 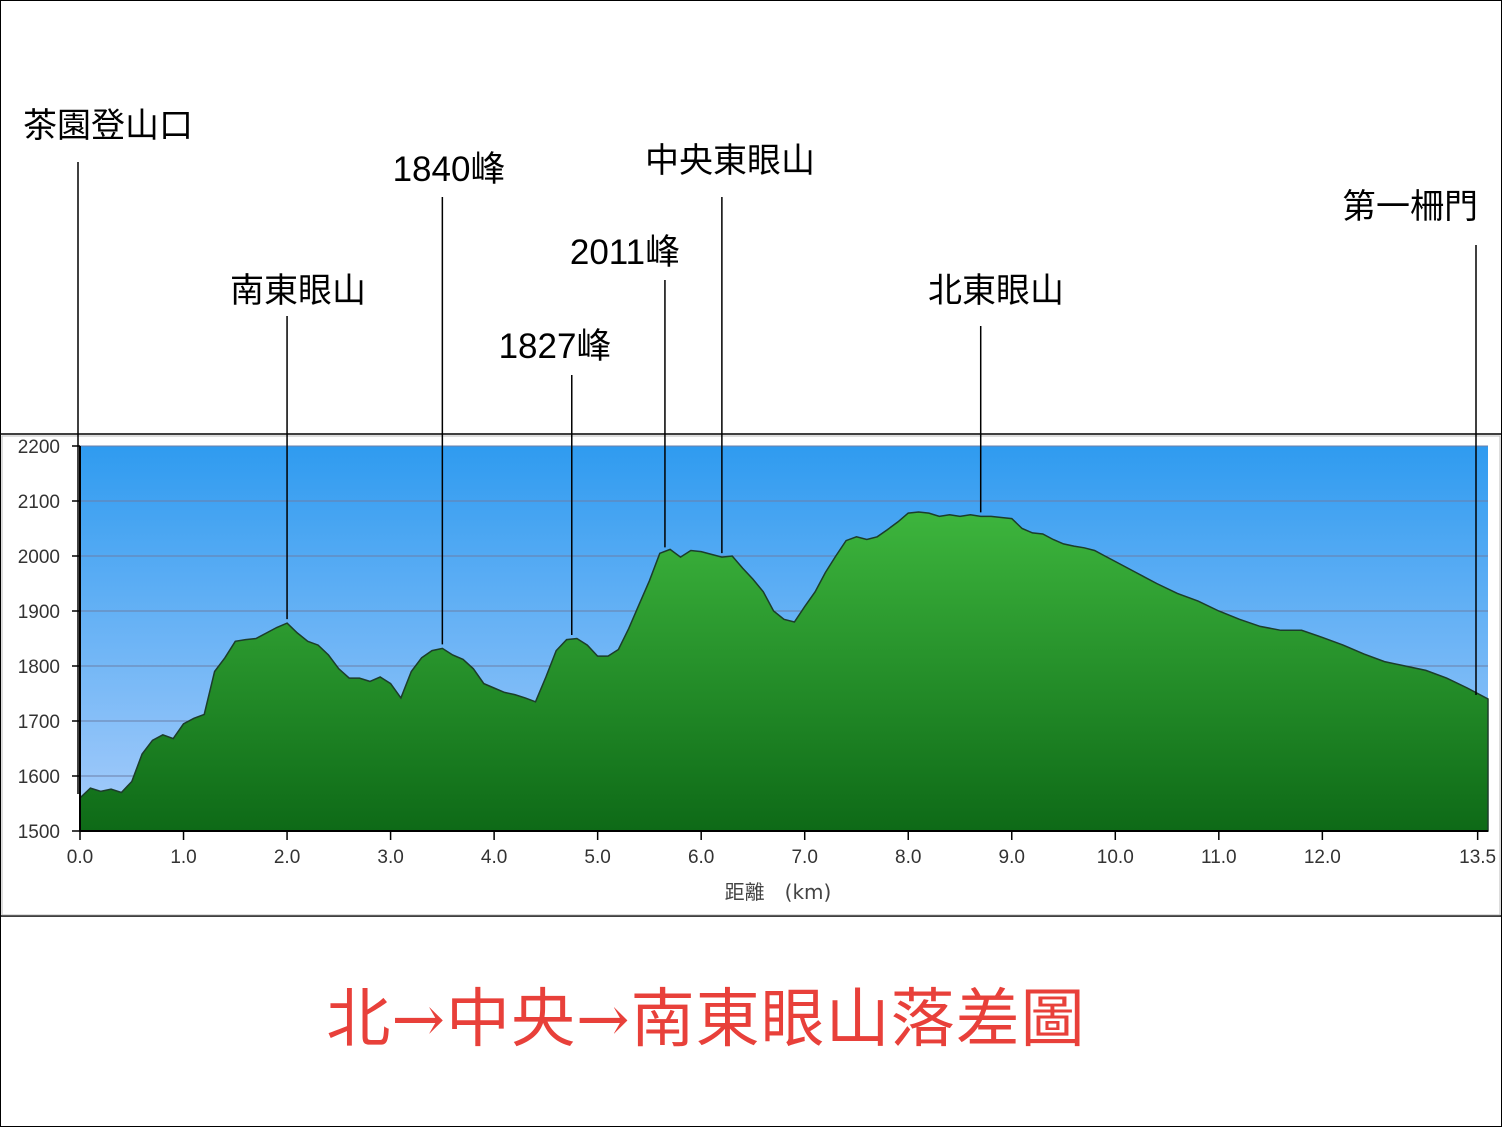 I want to click on x-tick-label: 7.0, so click(x=804, y=857).